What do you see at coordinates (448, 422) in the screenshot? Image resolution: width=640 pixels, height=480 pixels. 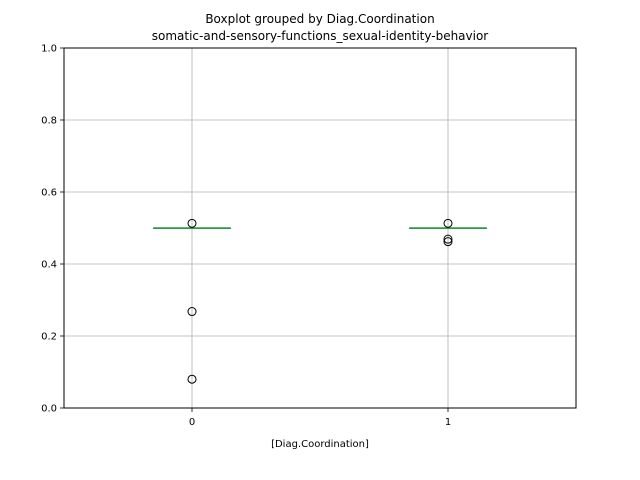 I see `x-tick-label: 1` at bounding box center [448, 422].